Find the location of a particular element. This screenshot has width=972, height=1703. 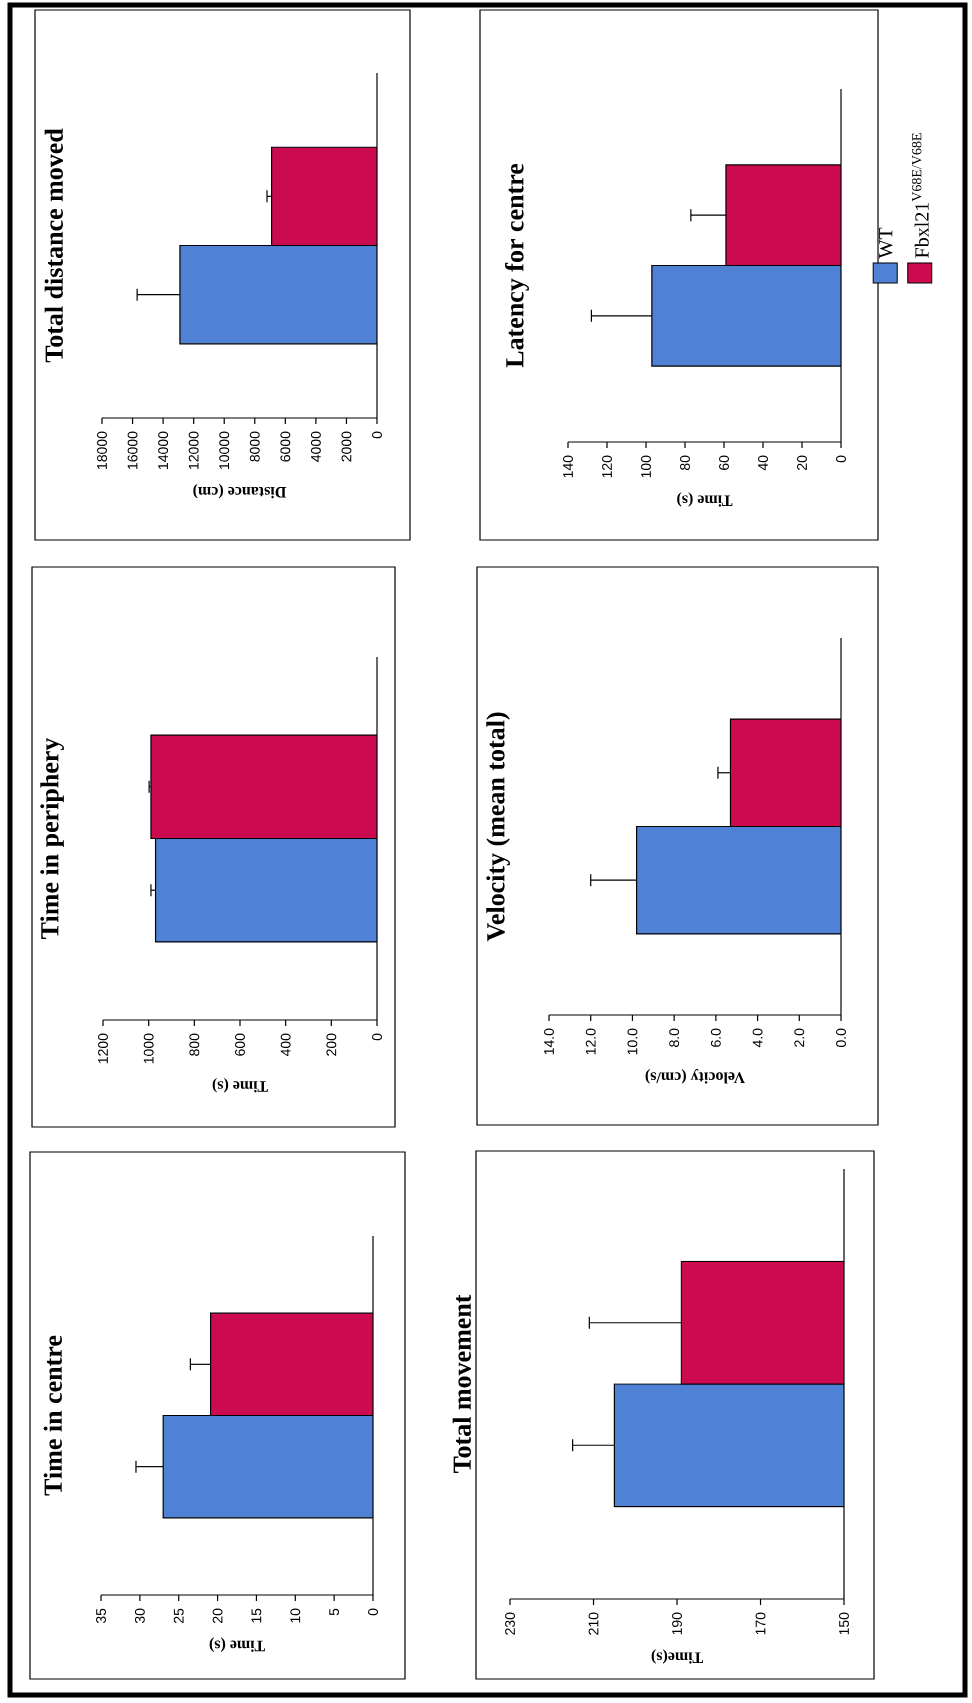

x-tick-label: 170 is located at coordinates (760, 1623).